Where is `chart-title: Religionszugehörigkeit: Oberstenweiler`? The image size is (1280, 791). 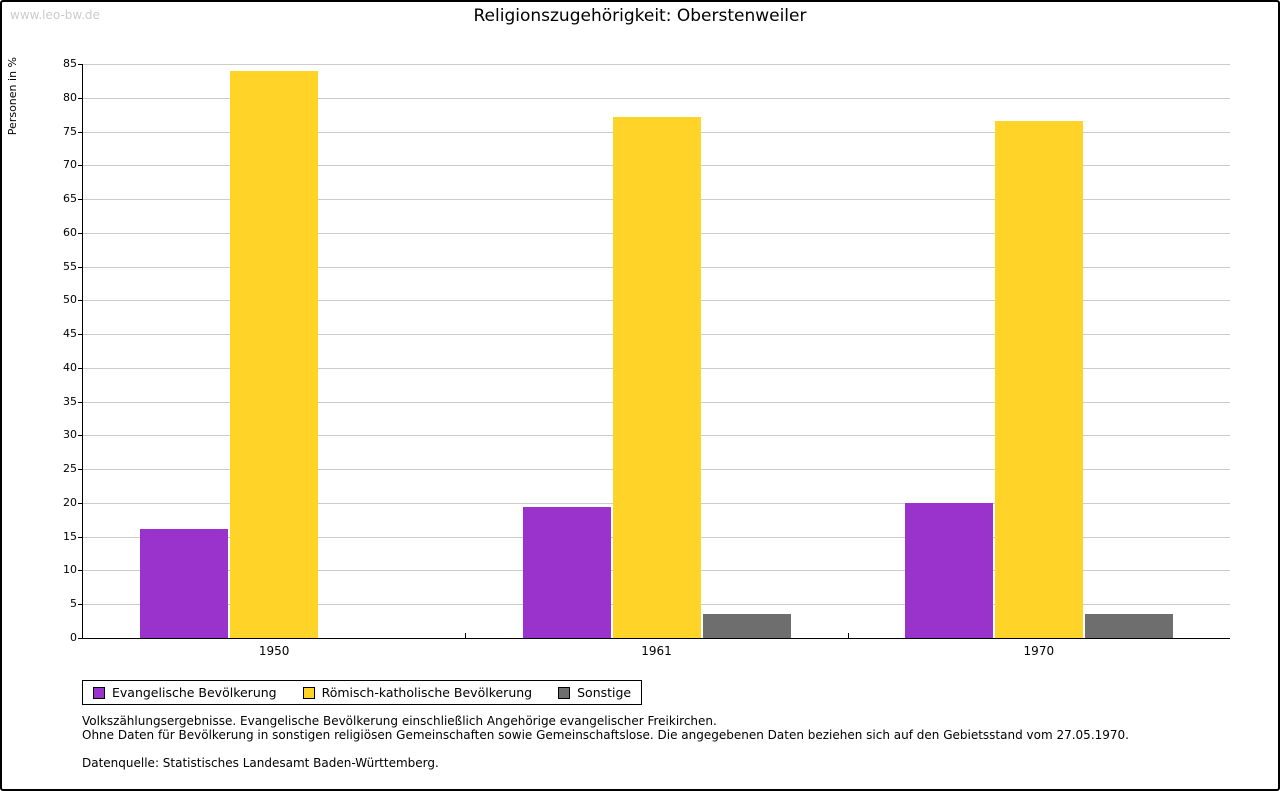 chart-title: Religionszugehörigkeit: Oberstenweiler is located at coordinates (640, 16).